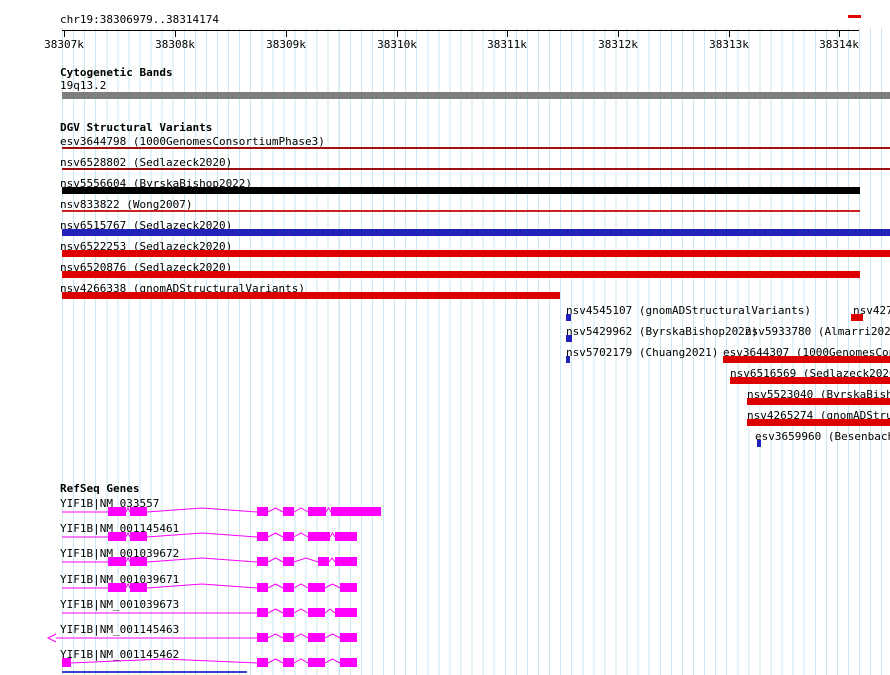 Image resolution: width=890 pixels, height=675 pixels. I want to click on gene-label: YIF1B|NM_001145463, so click(120, 629).